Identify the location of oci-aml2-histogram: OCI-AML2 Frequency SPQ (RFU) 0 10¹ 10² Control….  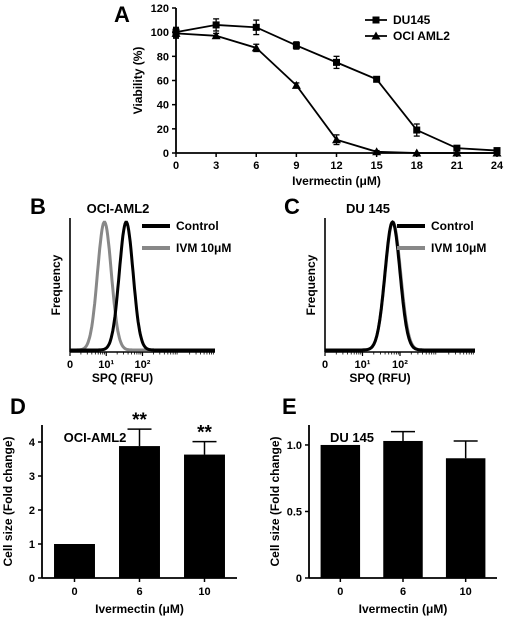
(140, 293).